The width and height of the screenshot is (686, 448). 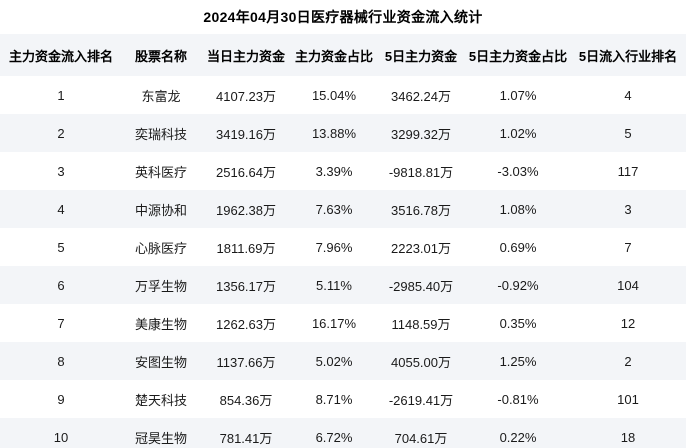 I want to click on table-row: 2 奕瑞科技 3419.16万 13.88% 3299.32万 1.02% 5, so click(x=343, y=133).